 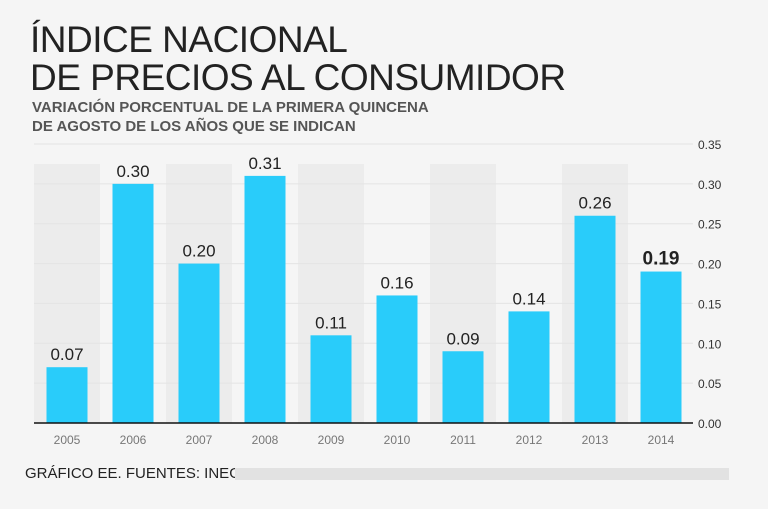 What do you see at coordinates (67, 395) in the screenshot?
I see `bar-2005` at bounding box center [67, 395].